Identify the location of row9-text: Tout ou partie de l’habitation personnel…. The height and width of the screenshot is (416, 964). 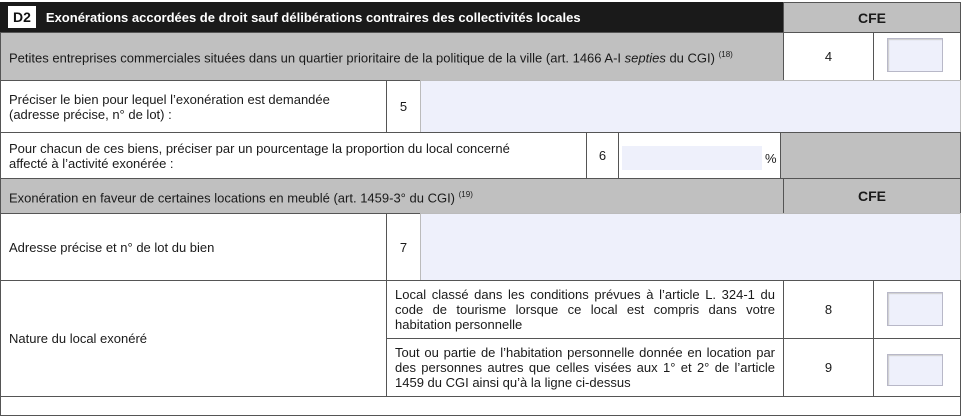
(585, 367).